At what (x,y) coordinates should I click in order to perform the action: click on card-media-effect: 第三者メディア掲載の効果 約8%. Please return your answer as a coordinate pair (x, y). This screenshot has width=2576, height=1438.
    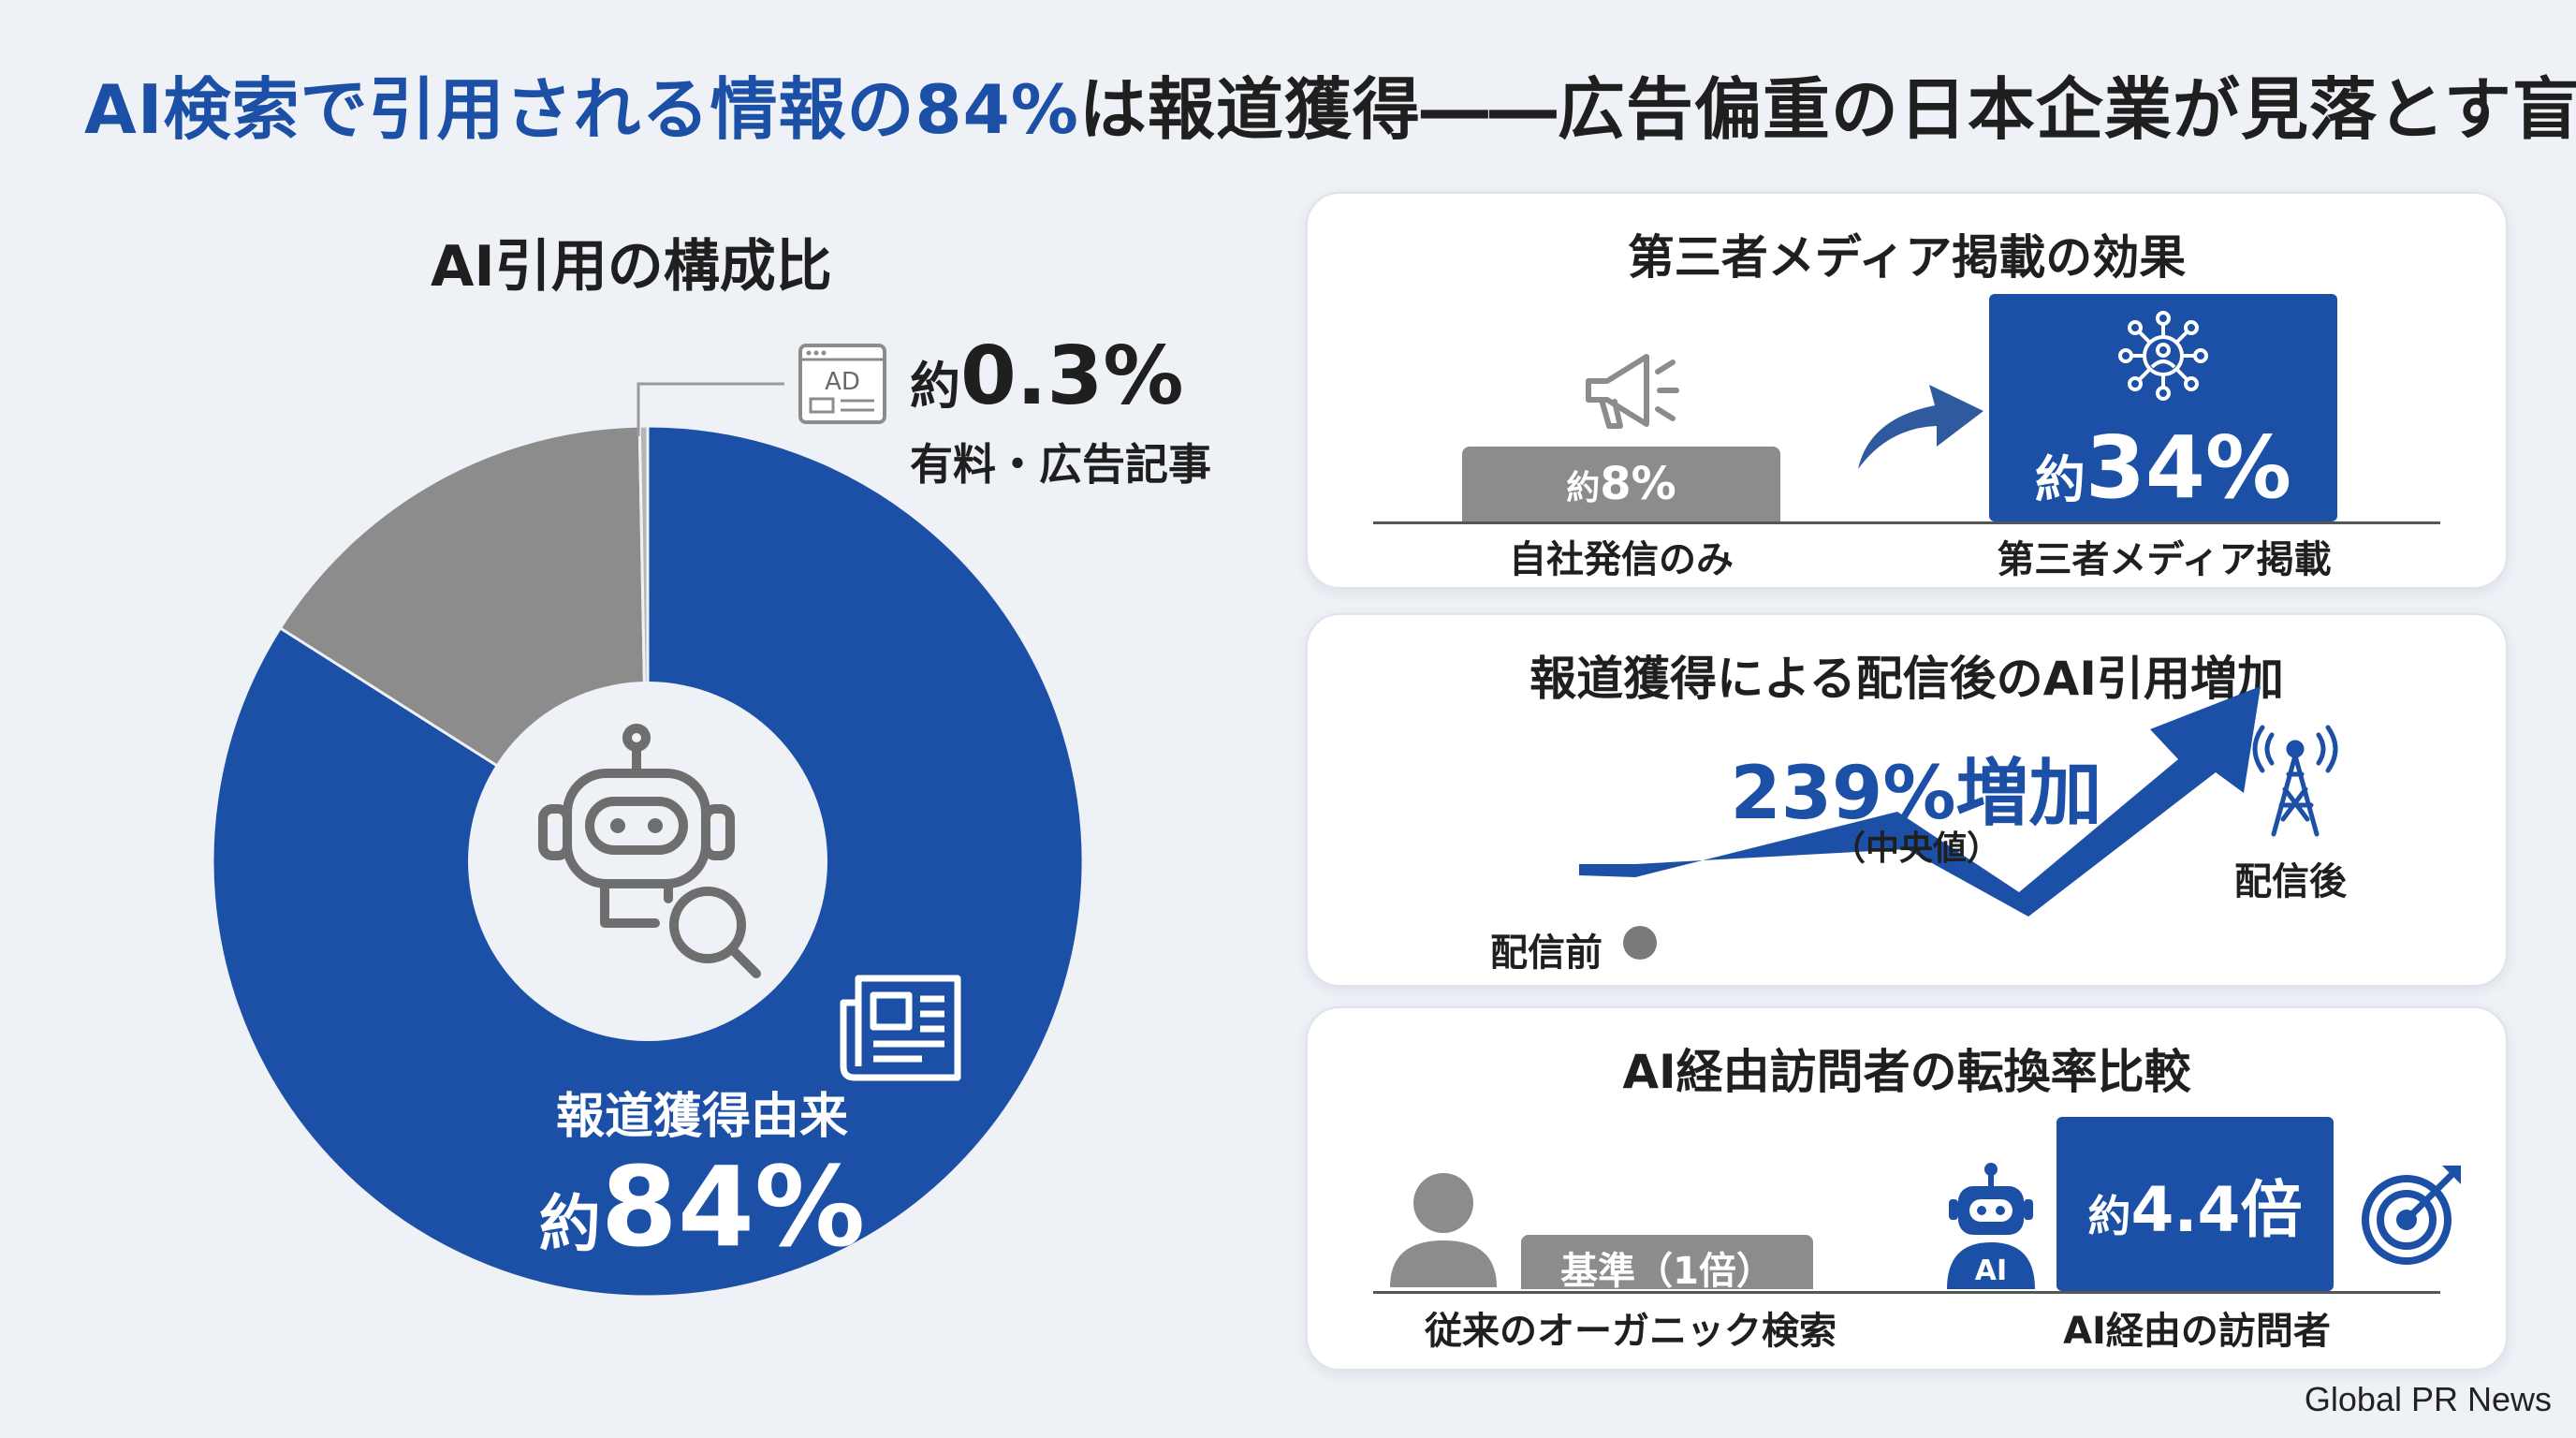
    Looking at the image, I should click on (1907, 390).